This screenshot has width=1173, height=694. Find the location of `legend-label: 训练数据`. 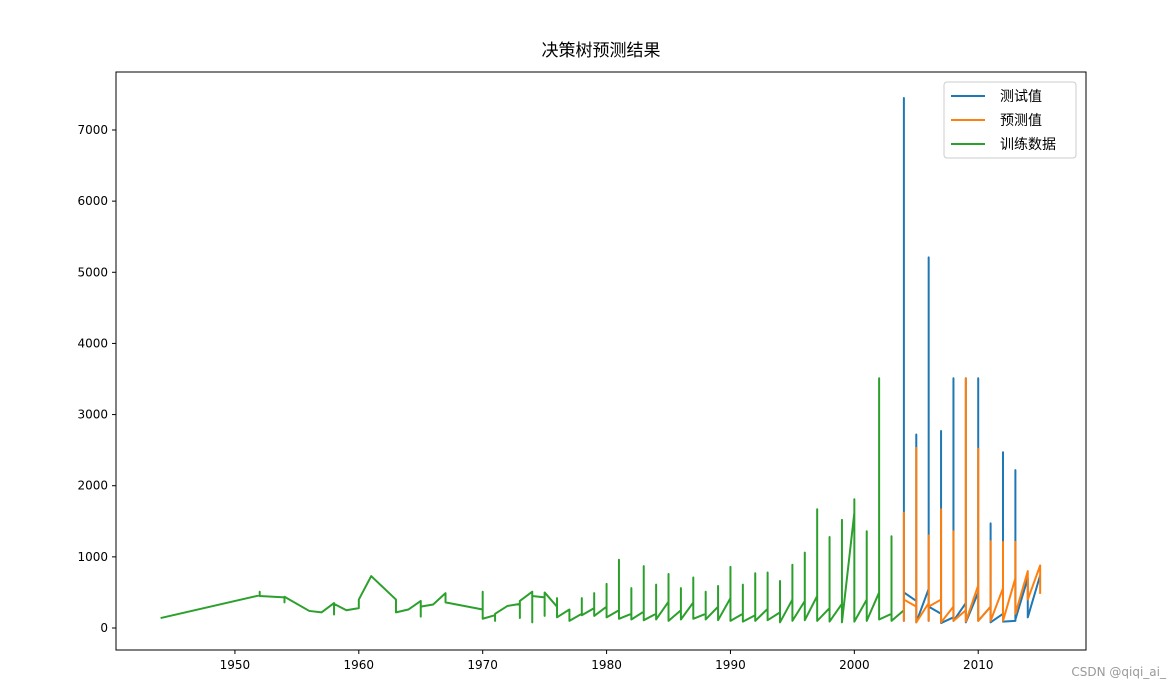

legend-label: 训练数据 is located at coordinates (1028, 145).